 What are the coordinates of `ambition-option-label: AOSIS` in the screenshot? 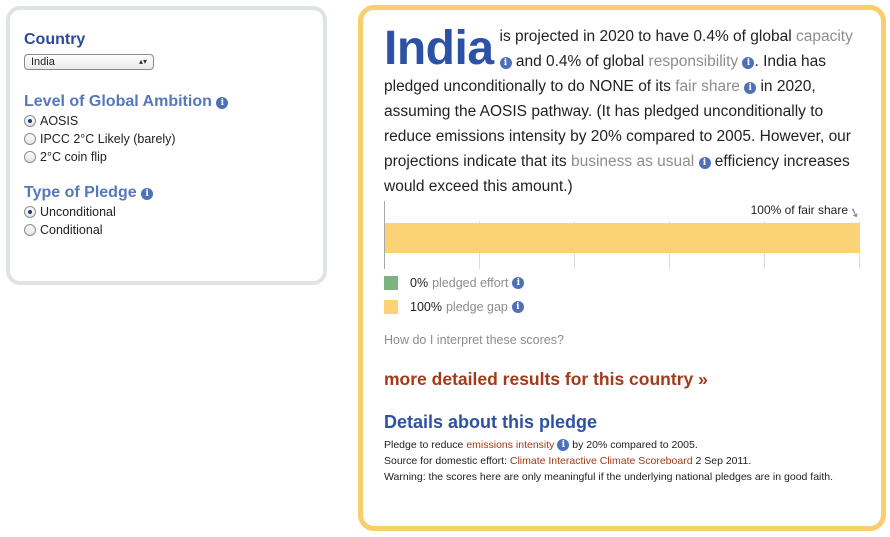 It's located at (59, 121).